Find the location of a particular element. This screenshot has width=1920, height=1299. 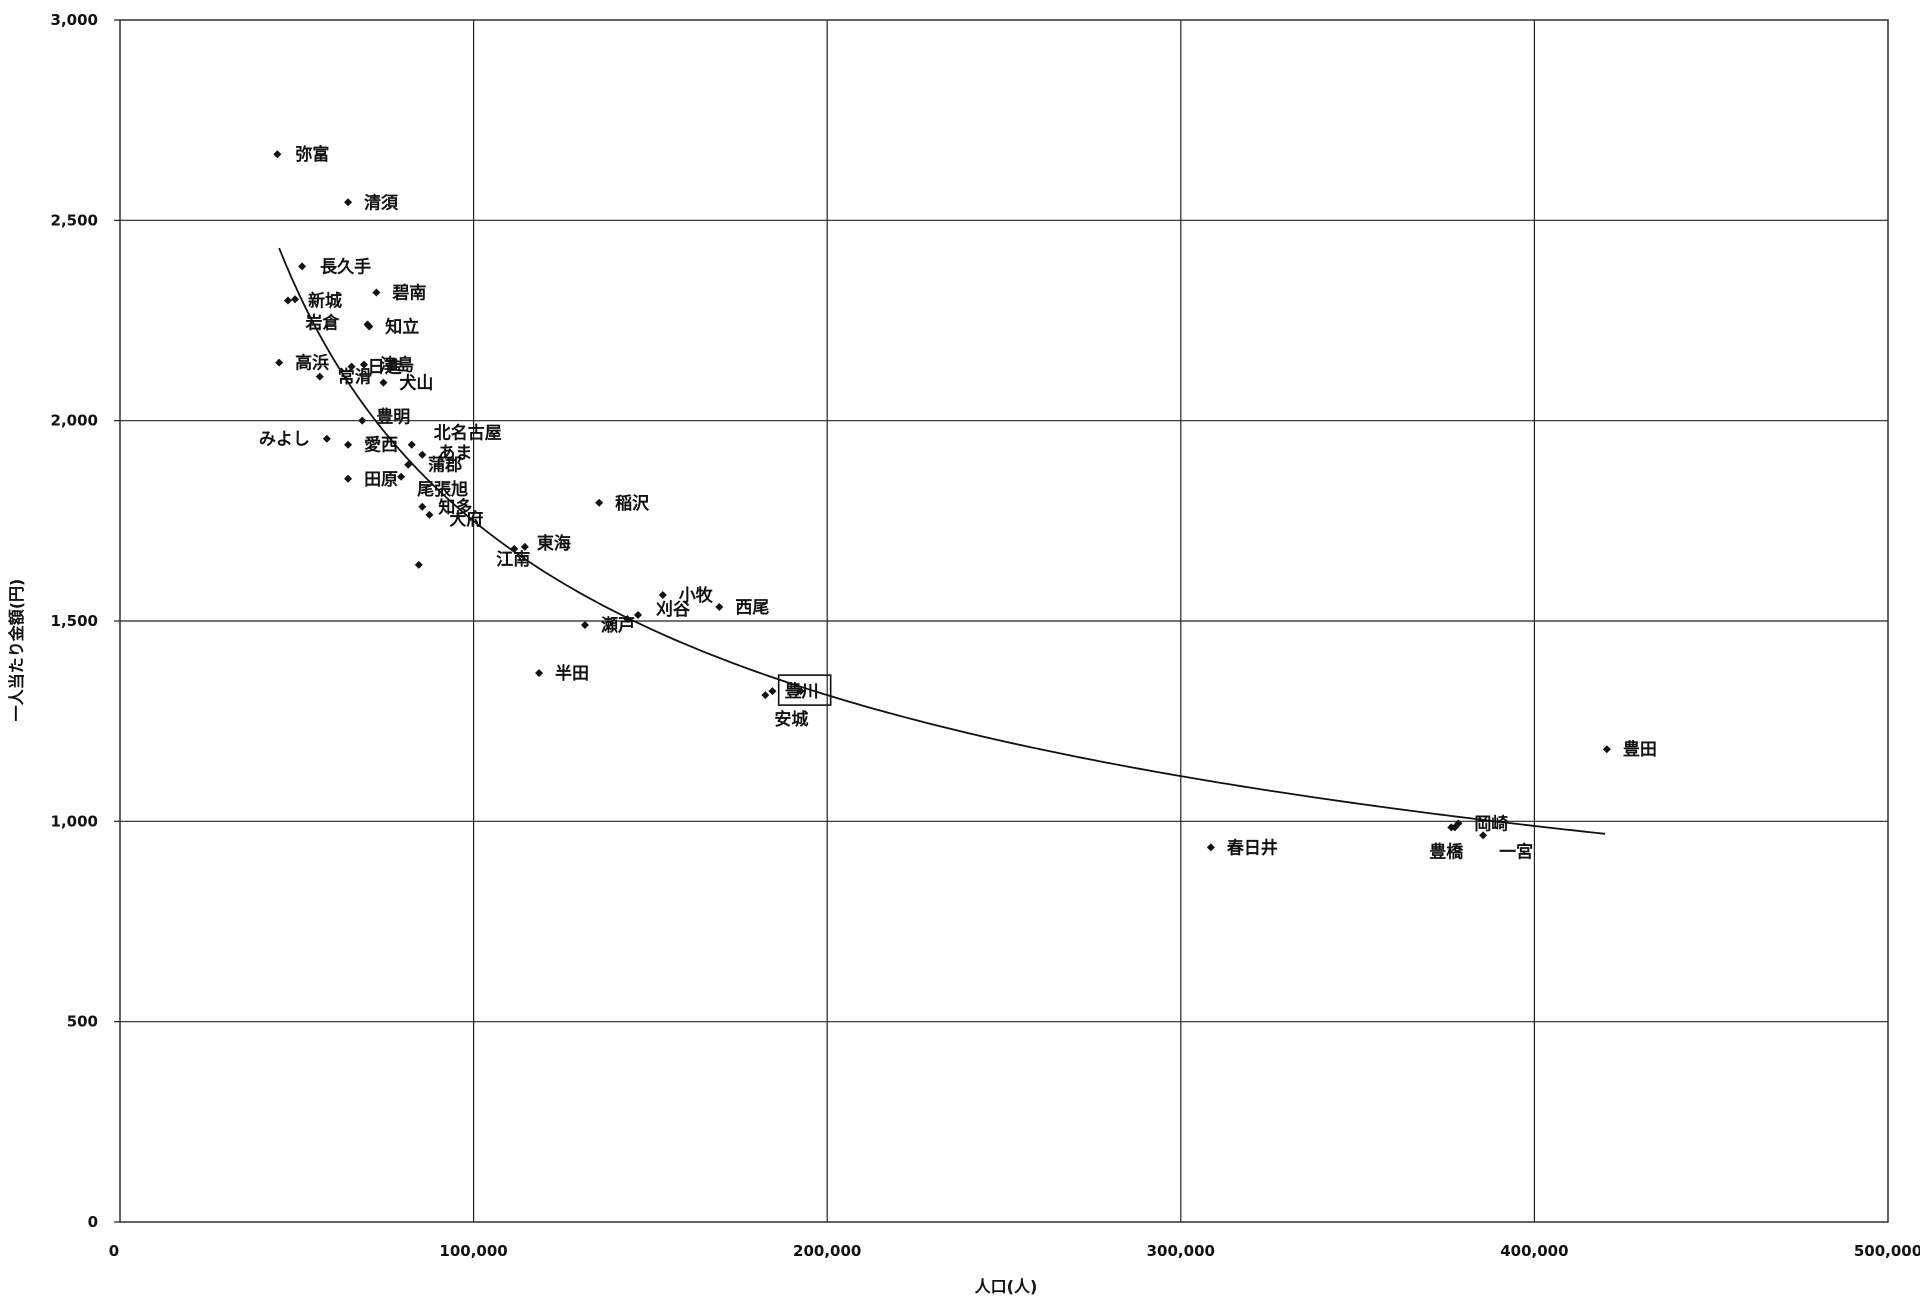

point-label: 知多 is located at coordinates (454, 507).